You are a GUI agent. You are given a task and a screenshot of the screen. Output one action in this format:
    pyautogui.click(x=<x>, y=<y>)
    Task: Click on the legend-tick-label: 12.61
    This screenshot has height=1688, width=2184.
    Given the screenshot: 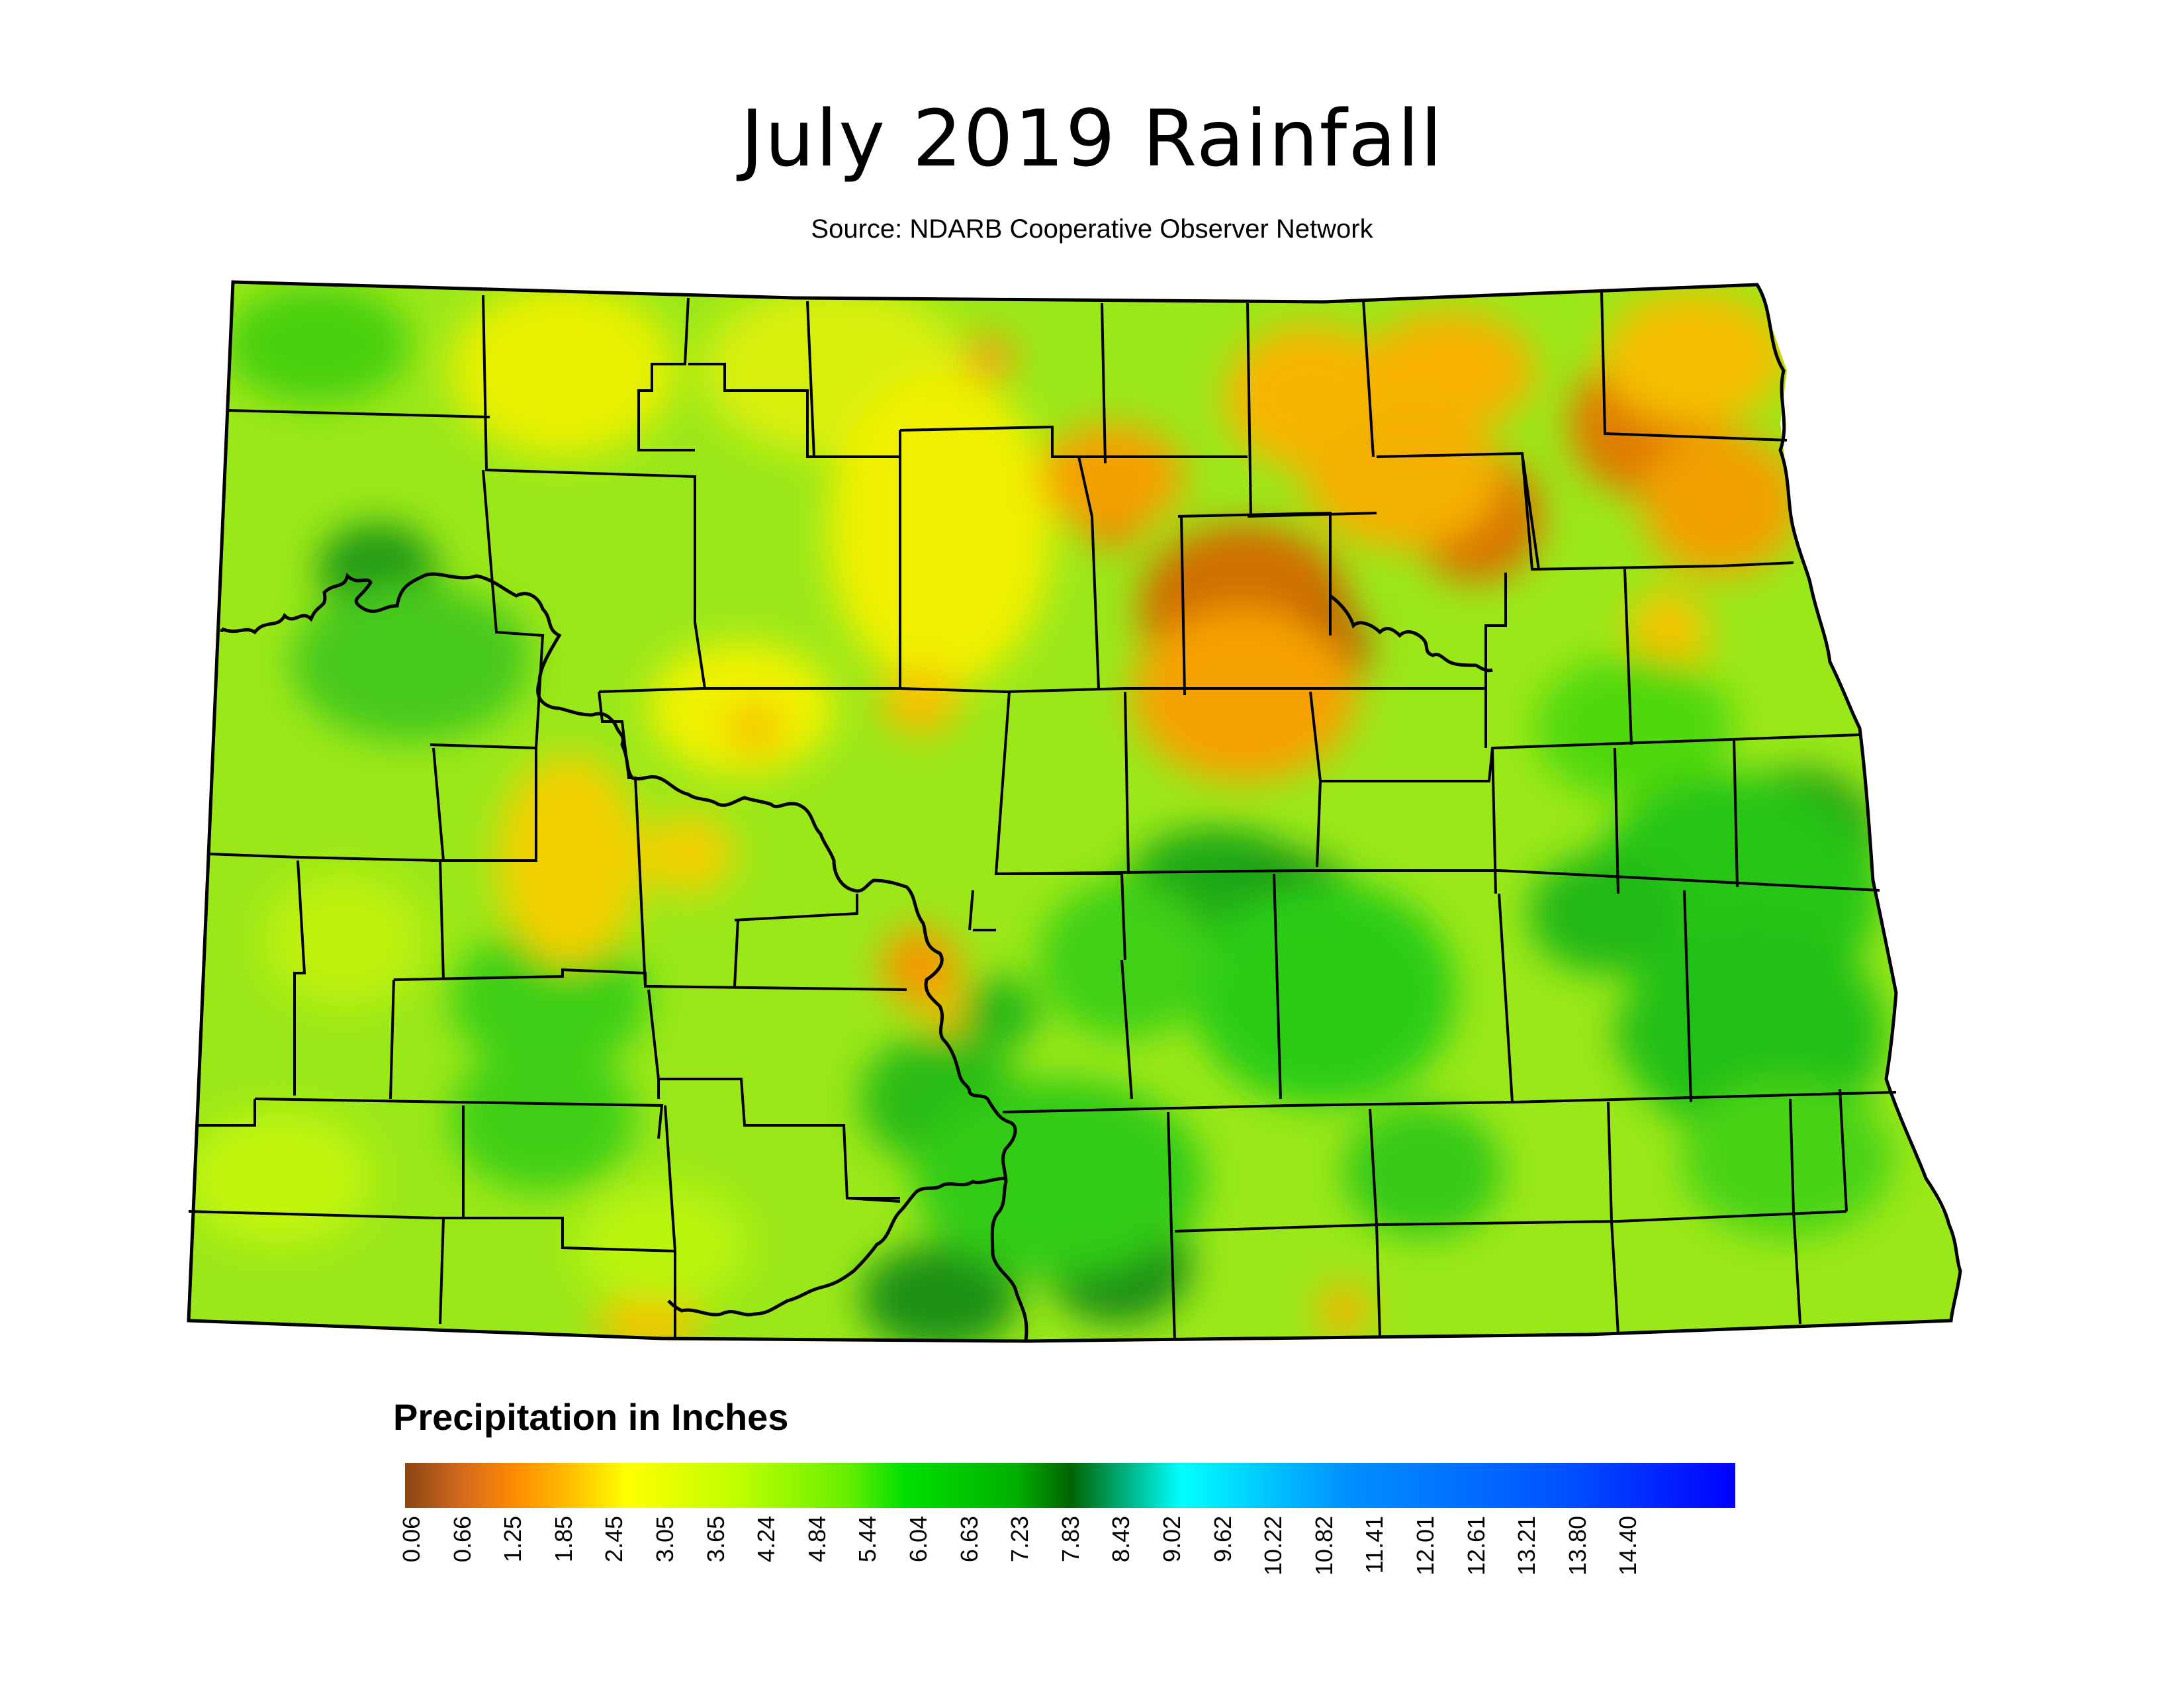 What is the action you would take?
    pyautogui.click(x=1476, y=1546)
    